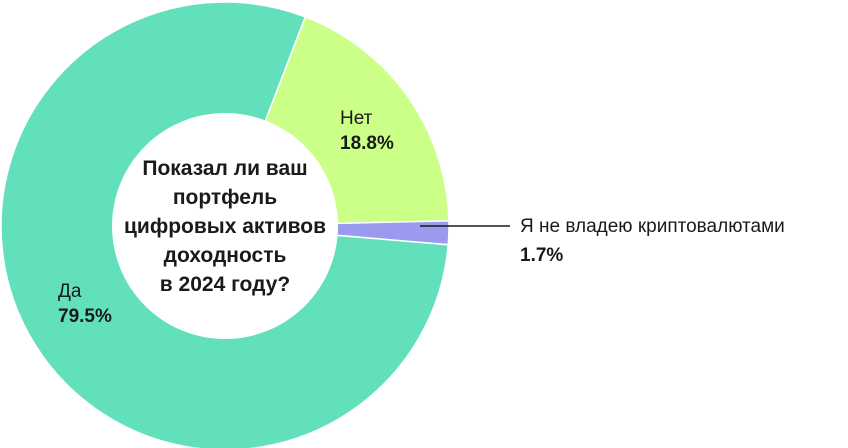 This screenshot has height=448, width=848. Describe the element at coordinates (70, 291) in the screenshot. I see `label-da-name: Да` at that location.